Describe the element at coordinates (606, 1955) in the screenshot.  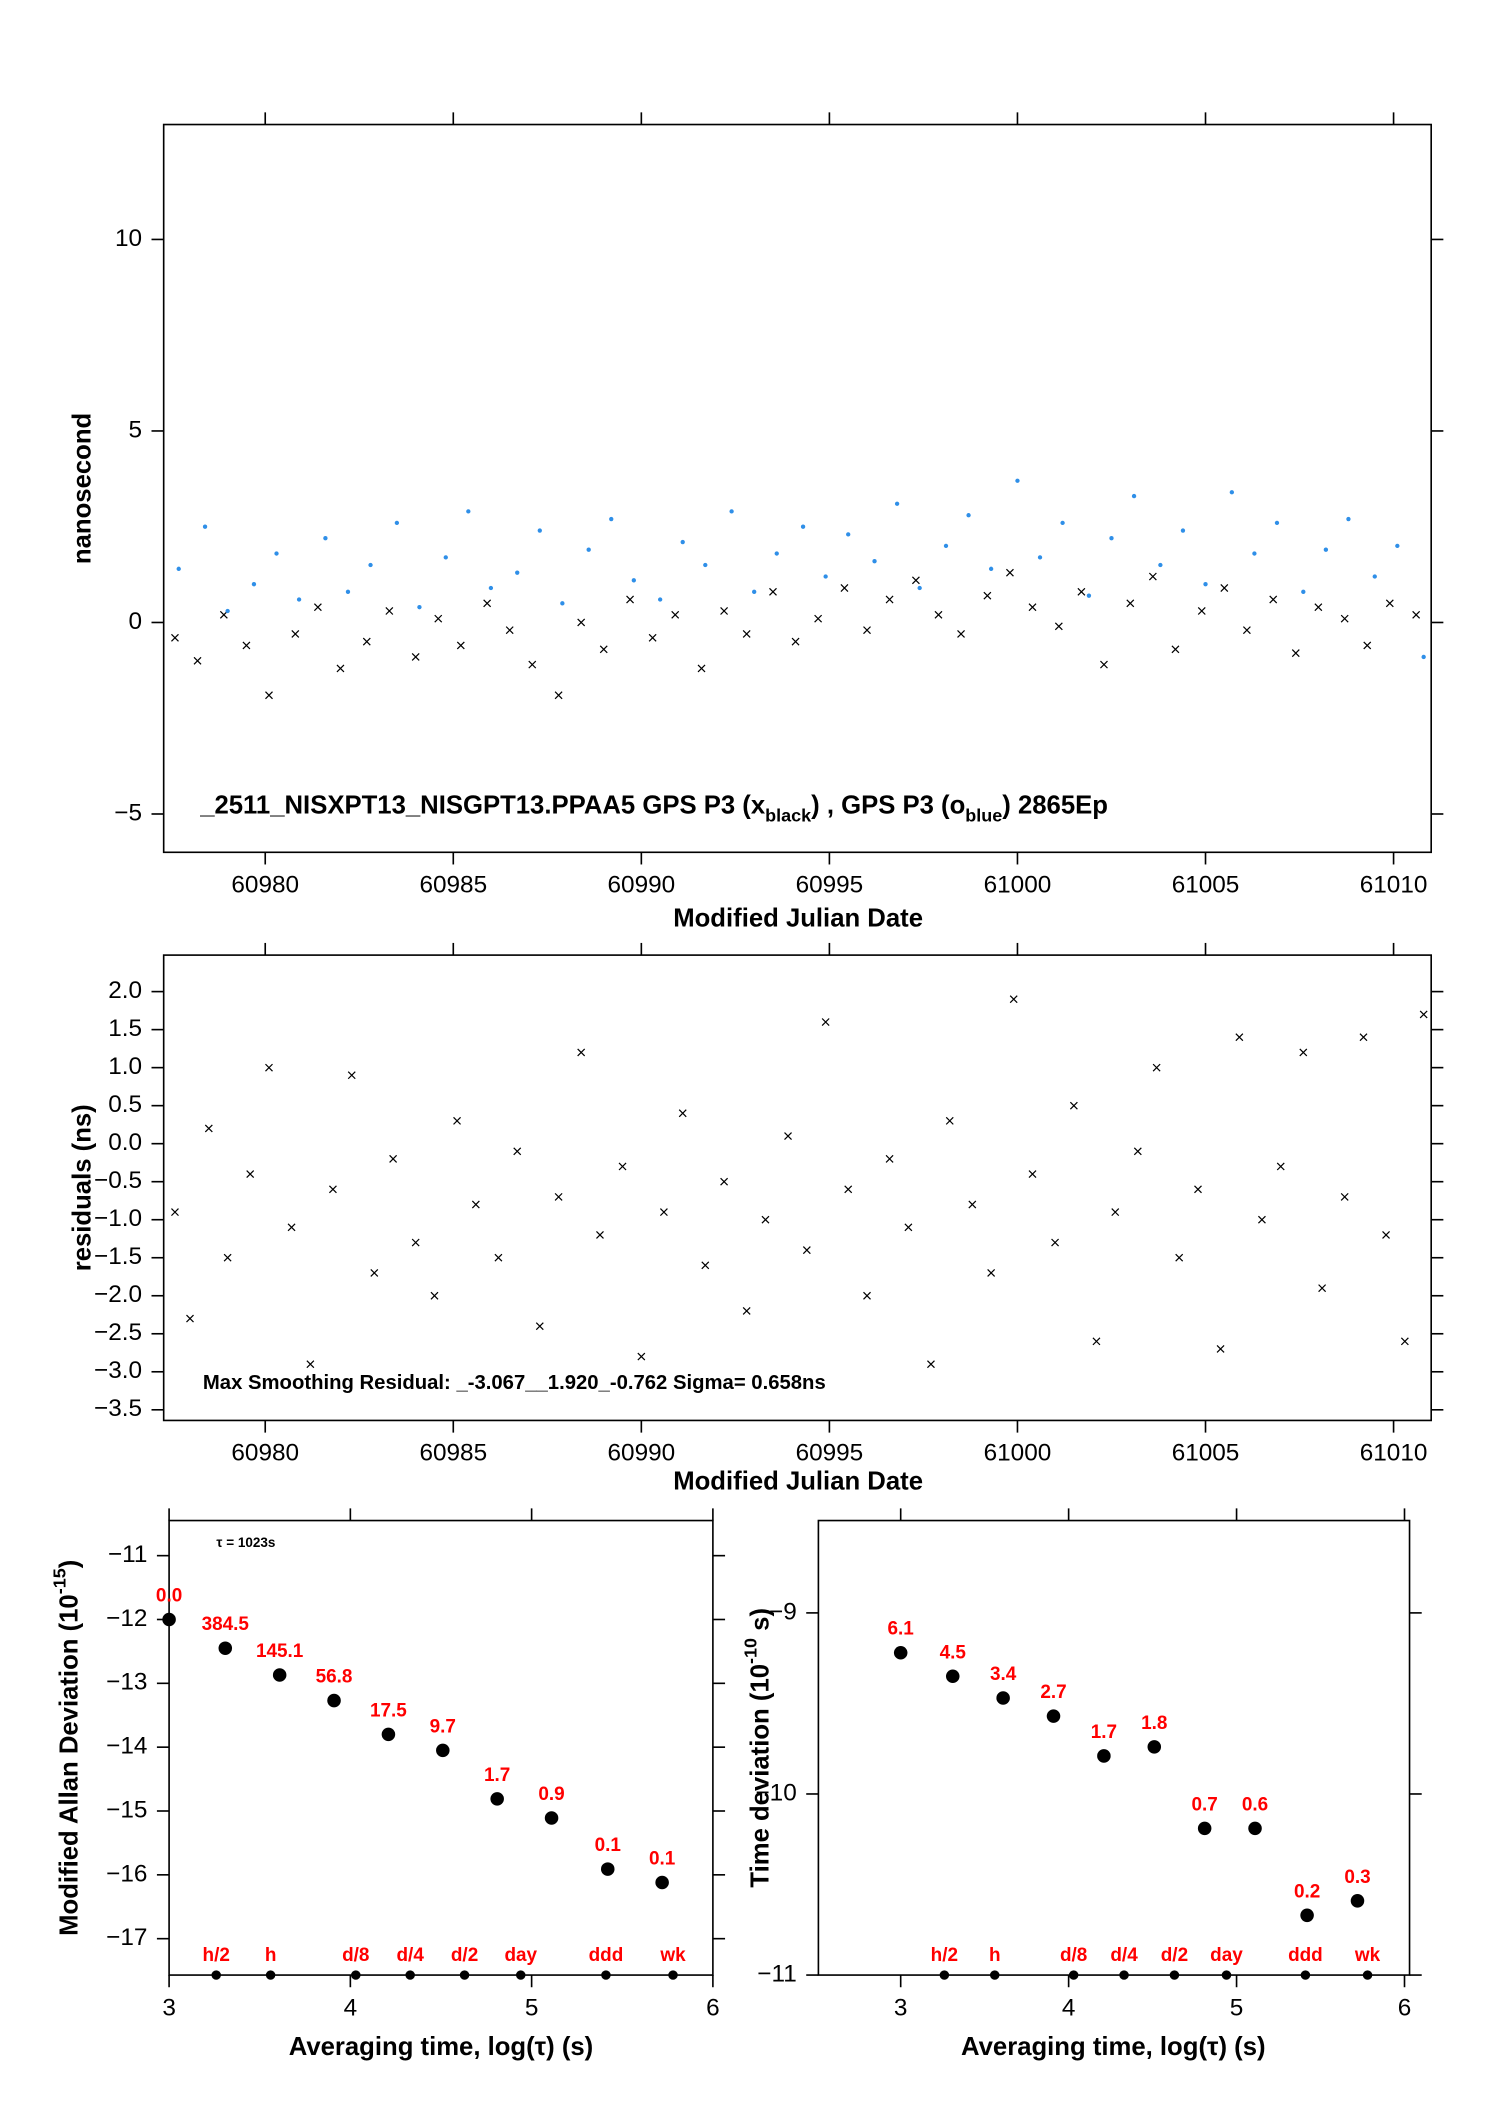
I see `marker-label: ddd` at that location.